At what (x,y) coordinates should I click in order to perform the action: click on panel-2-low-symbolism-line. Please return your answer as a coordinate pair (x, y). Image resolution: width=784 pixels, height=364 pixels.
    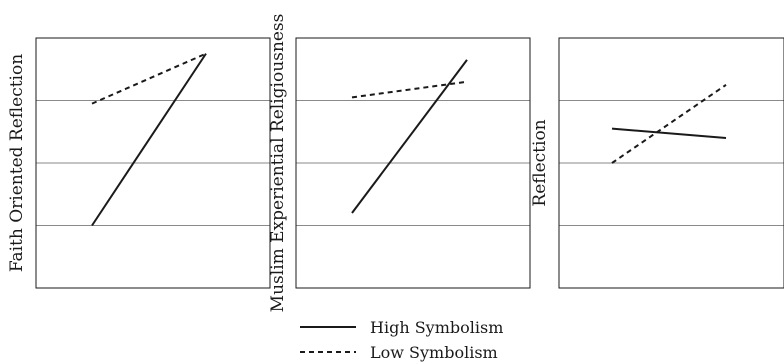
    Looking at the image, I should click on (409, 89).